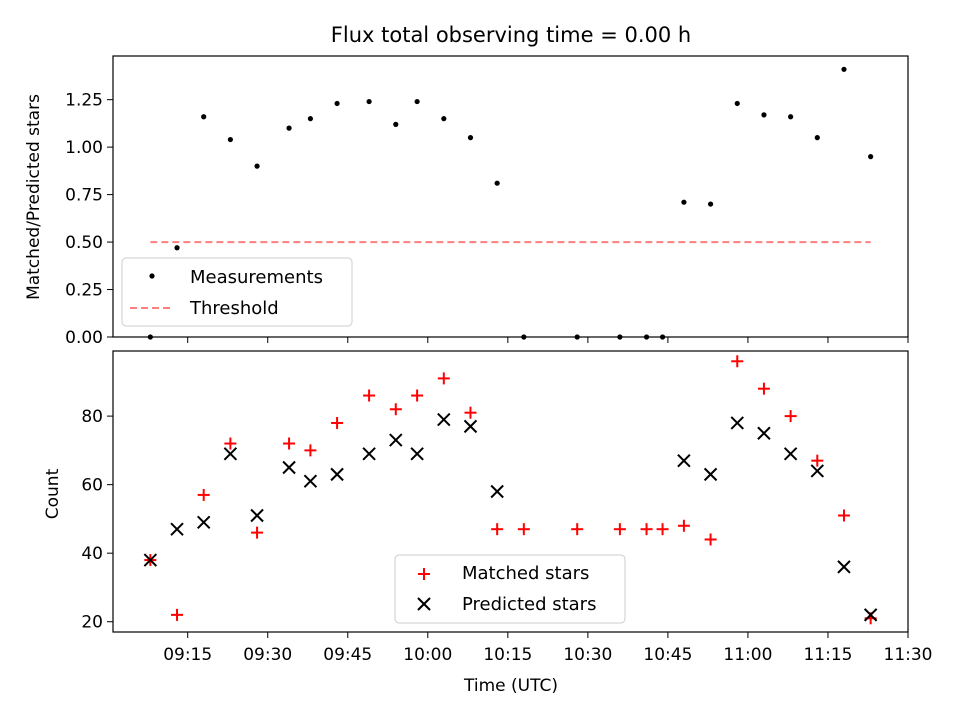  Describe the element at coordinates (908, 655) in the screenshot. I see `x-tick-label: 11:30` at that location.